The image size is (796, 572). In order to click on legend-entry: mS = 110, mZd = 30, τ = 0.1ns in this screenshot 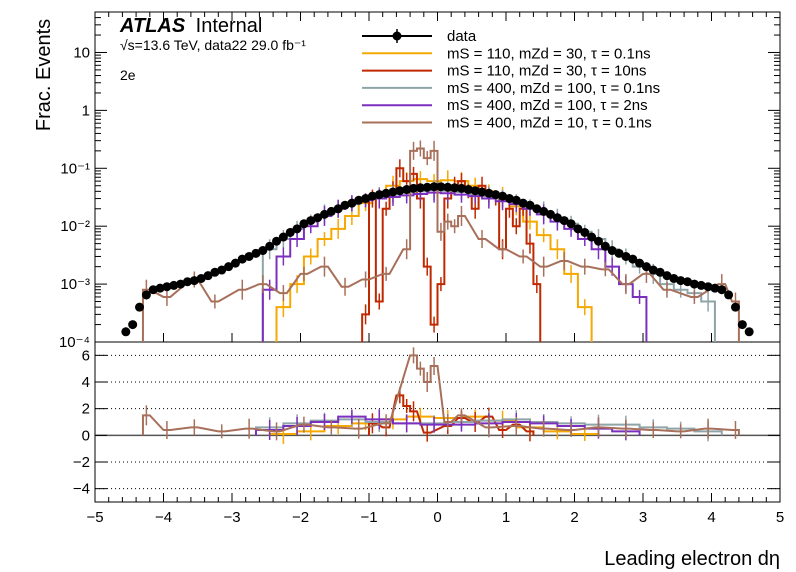, I will do `click(506, 53)`.